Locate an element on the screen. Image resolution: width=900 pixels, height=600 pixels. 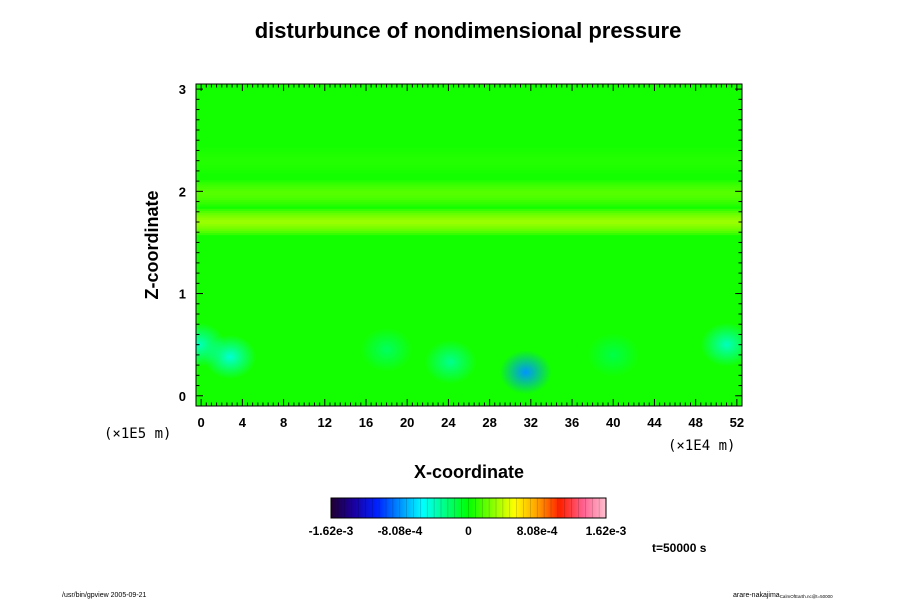
chart-title: disturbunce of nondimensional pressure is located at coordinates (468, 30).